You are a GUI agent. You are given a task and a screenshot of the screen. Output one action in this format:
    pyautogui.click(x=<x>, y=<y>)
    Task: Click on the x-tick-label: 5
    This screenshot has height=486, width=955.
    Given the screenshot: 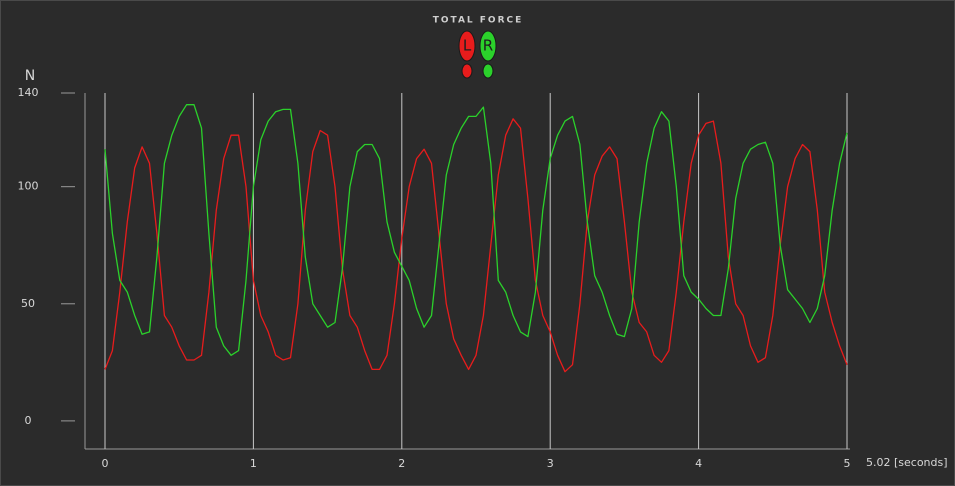 What is the action you would take?
    pyautogui.click(x=847, y=463)
    